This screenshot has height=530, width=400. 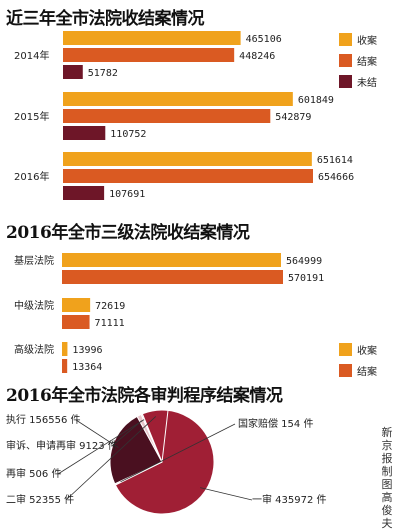 I want to click on chart1-legend-label: 收案, so click(x=367, y=40).